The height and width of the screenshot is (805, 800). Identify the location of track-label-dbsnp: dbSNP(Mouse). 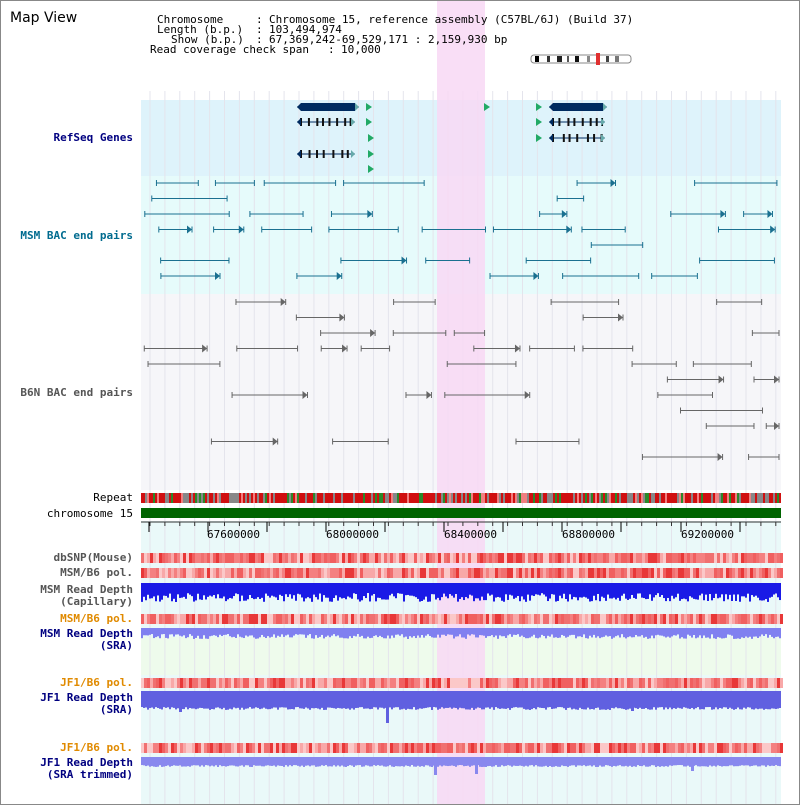
(93, 557).